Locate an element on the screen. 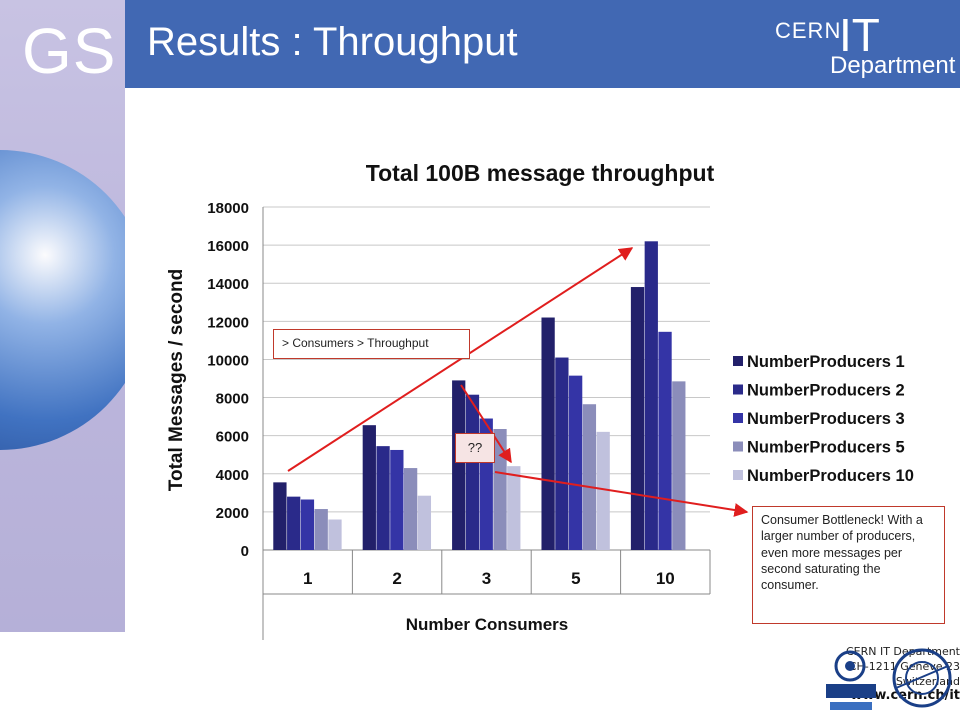 The height and width of the screenshot is (720, 960). x-tick-label: 3 is located at coordinates (486, 578).